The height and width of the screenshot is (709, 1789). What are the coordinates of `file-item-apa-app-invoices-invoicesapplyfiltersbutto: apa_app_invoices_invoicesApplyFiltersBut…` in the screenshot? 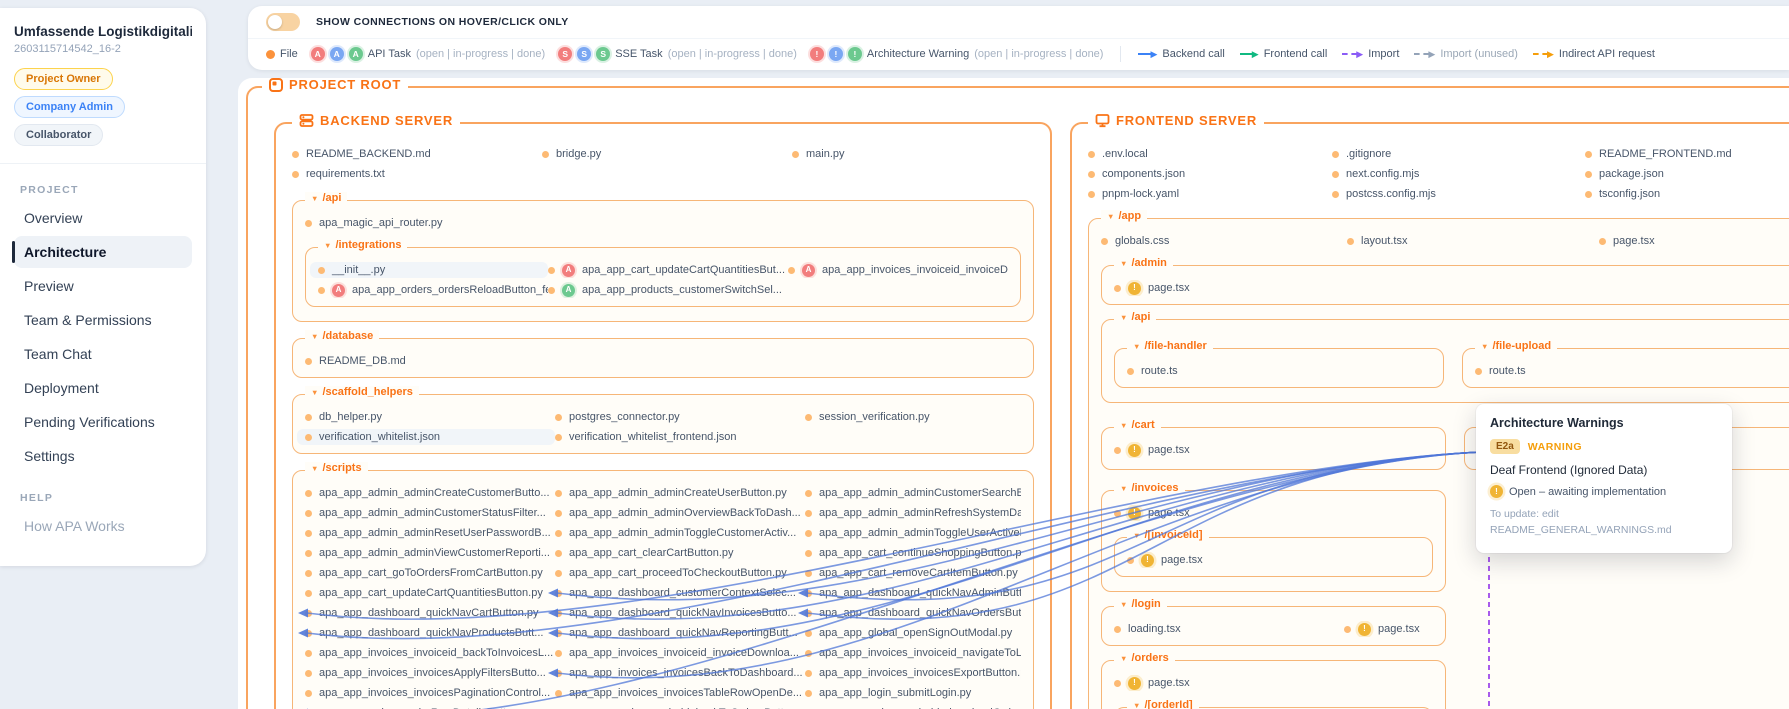 It's located at (430, 673).